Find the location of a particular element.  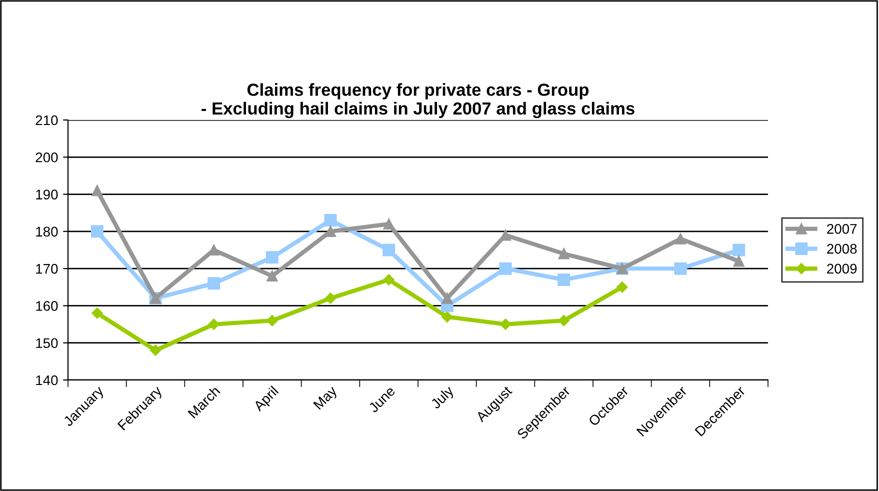

y-tick-label: 140 is located at coordinates (47, 380).